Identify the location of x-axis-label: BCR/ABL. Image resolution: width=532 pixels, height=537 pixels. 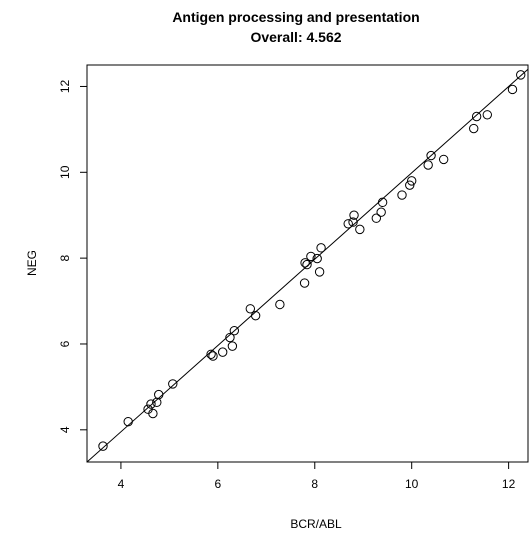
(316, 524).